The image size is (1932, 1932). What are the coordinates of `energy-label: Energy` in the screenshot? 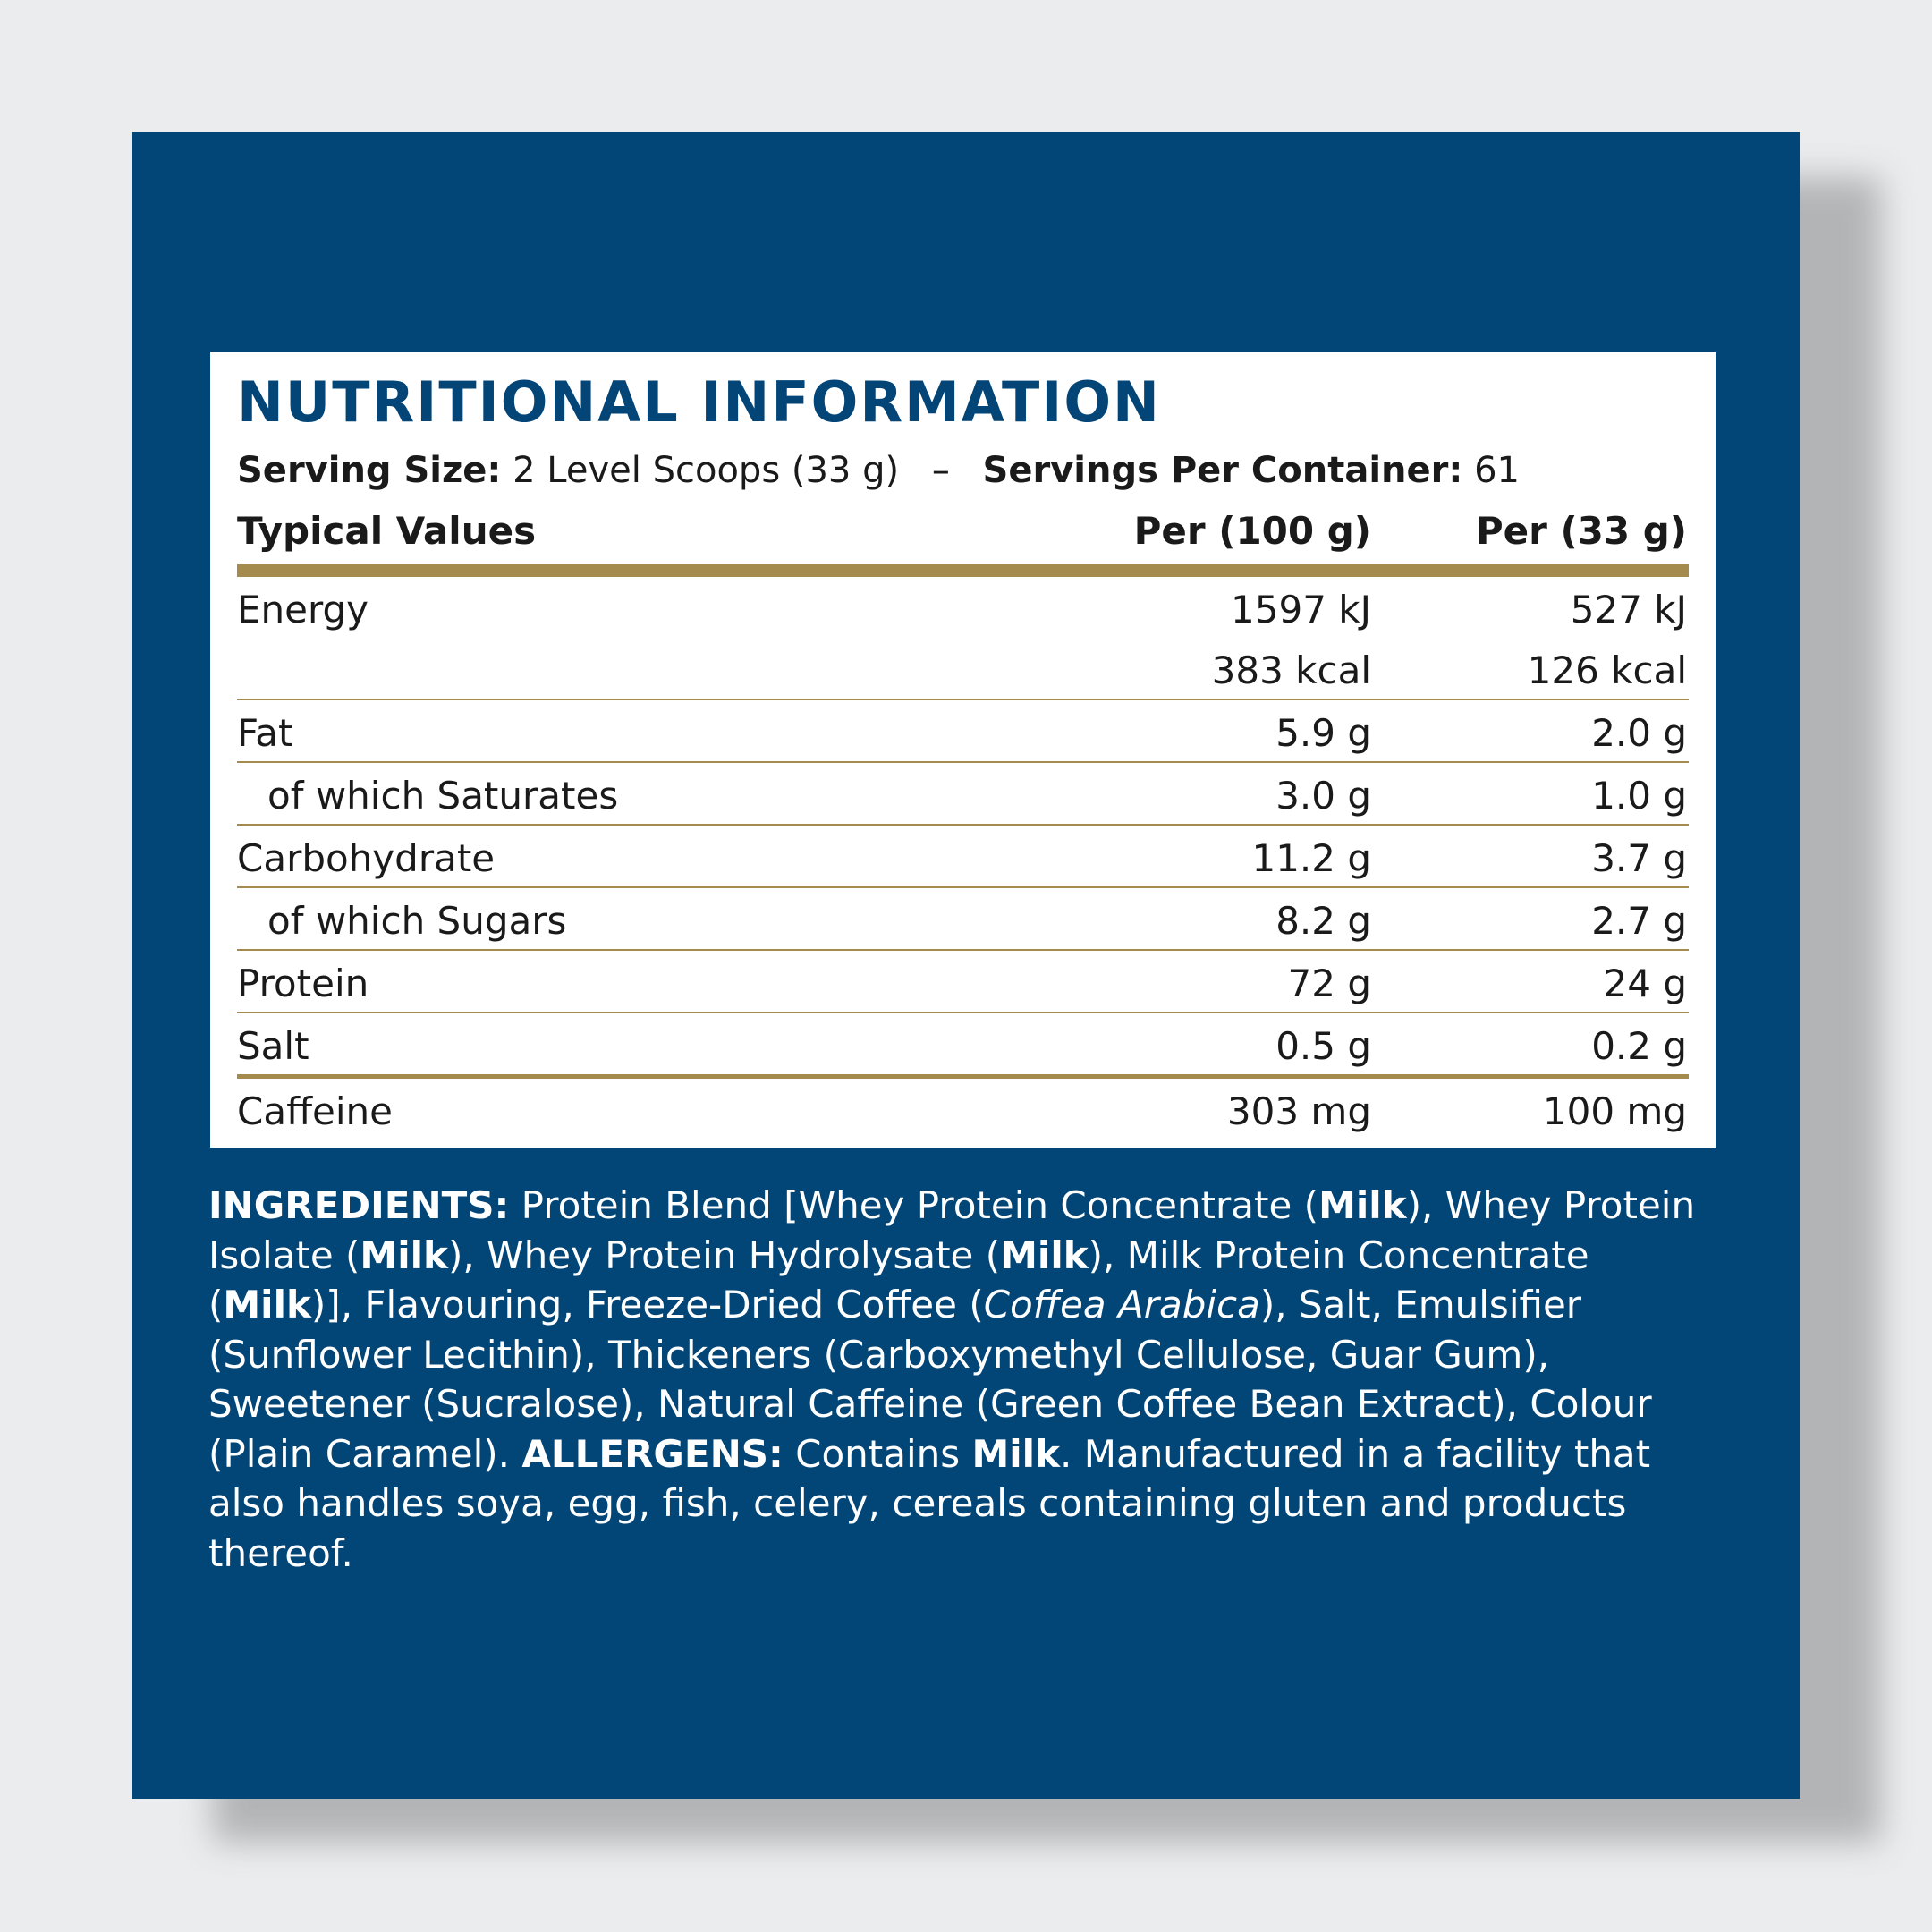 It's located at (303, 609).